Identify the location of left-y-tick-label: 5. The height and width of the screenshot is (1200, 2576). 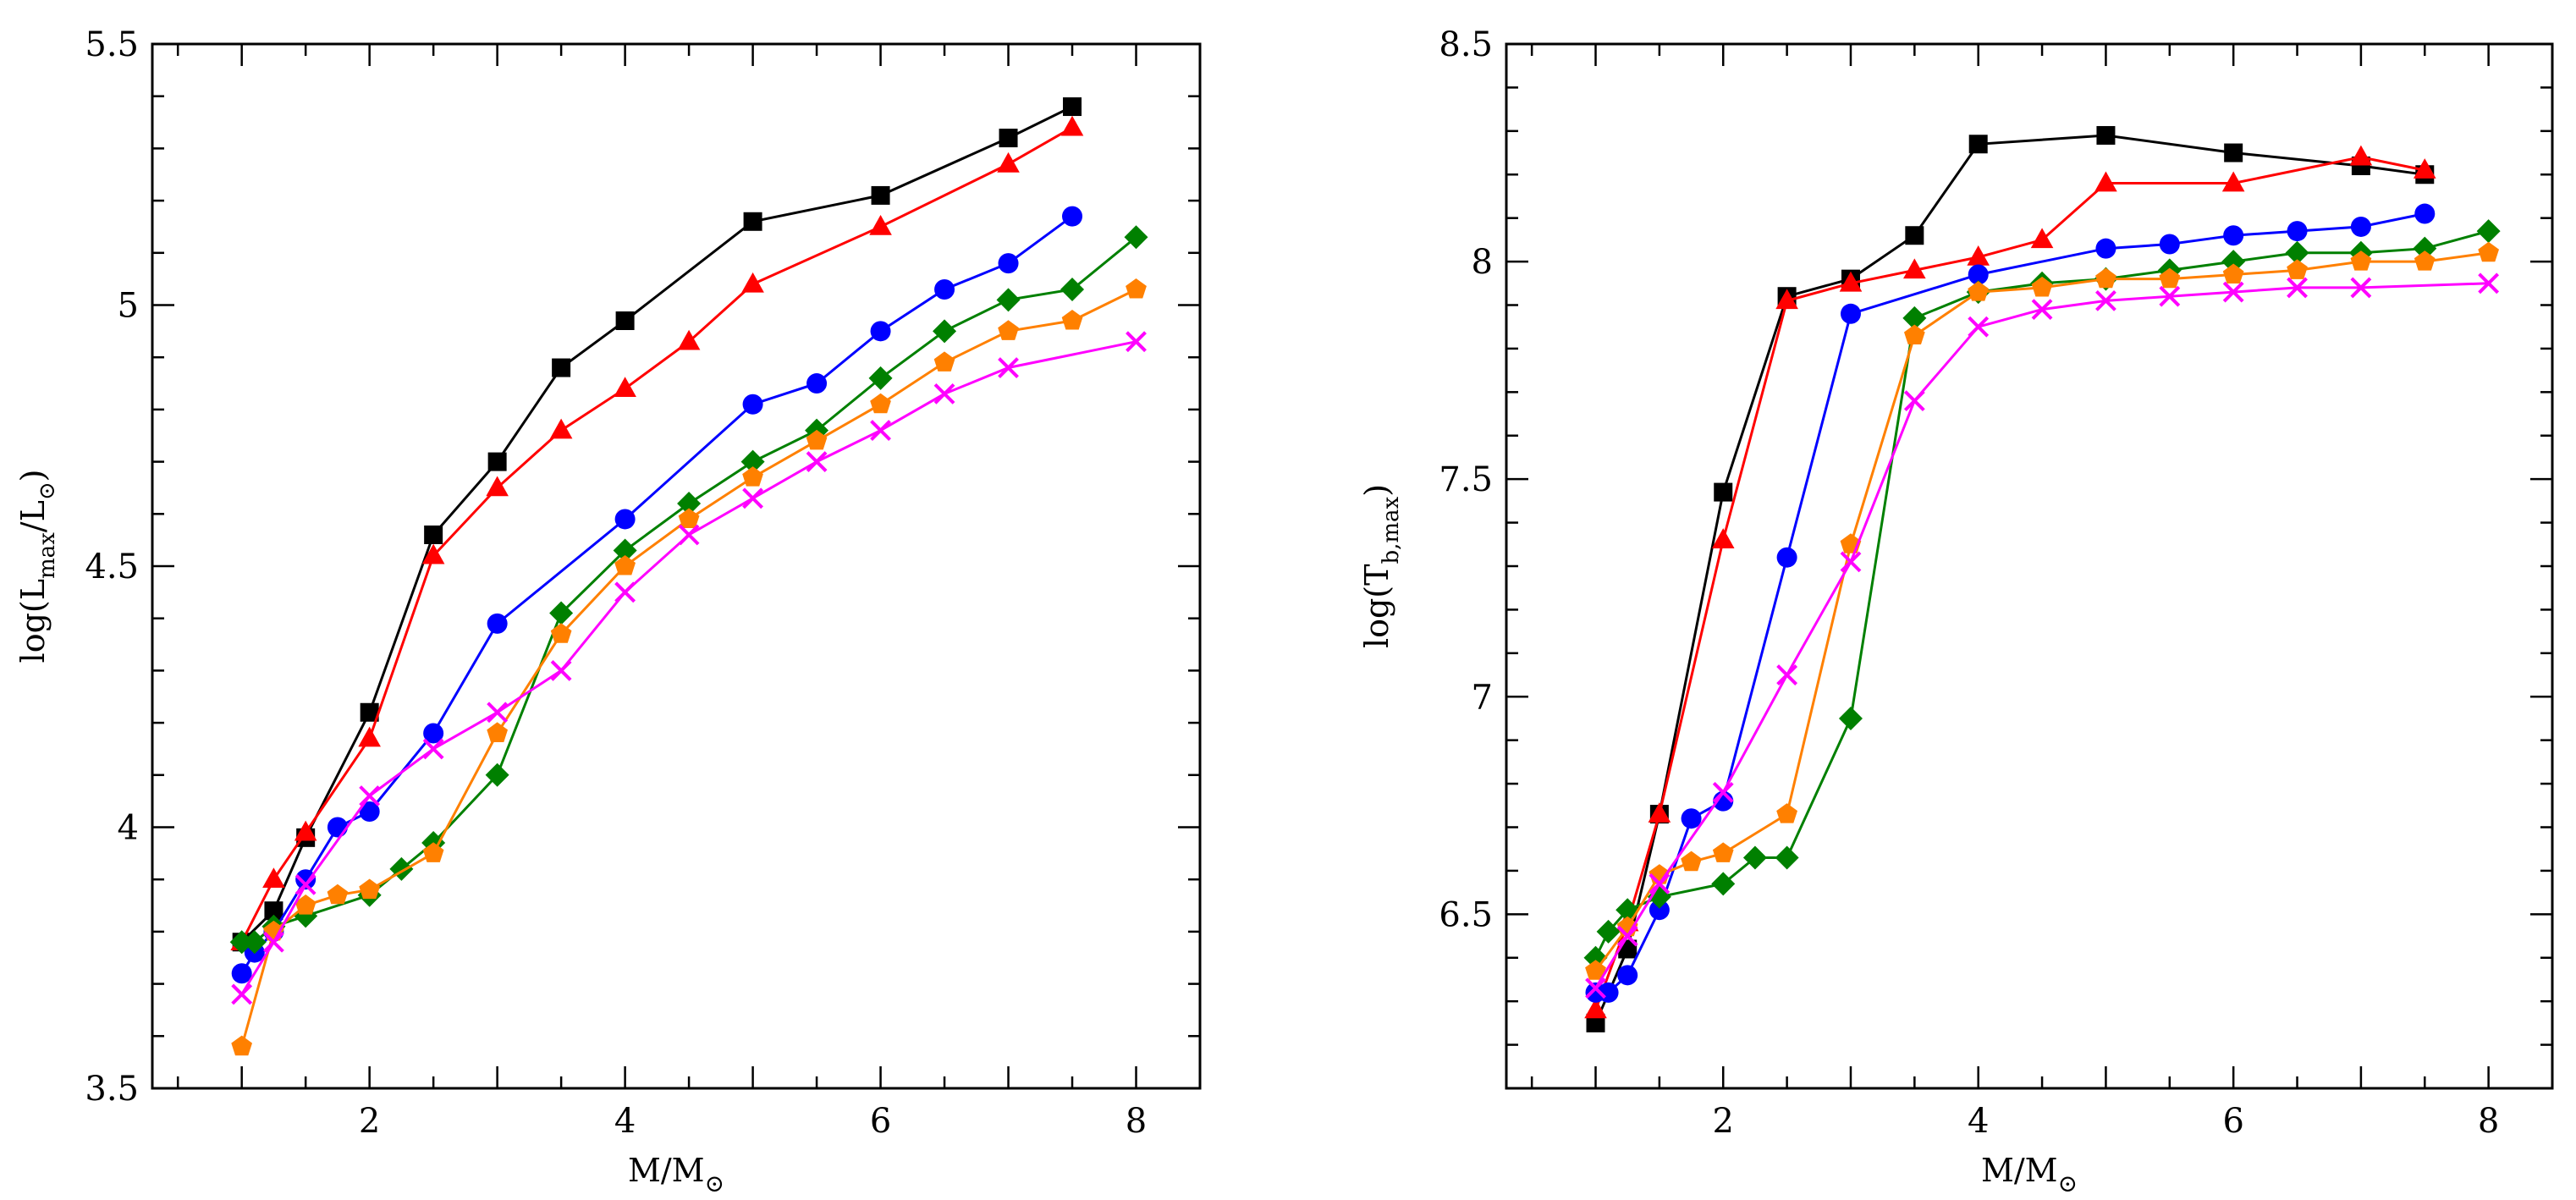
(128, 306).